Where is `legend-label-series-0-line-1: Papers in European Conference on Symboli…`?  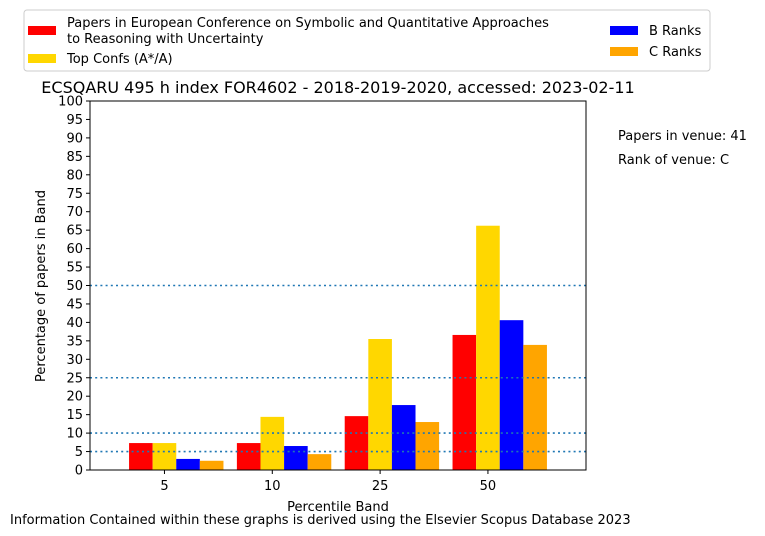 legend-label-series-0-line-1: Papers in European Conference on Symboli… is located at coordinates (308, 23).